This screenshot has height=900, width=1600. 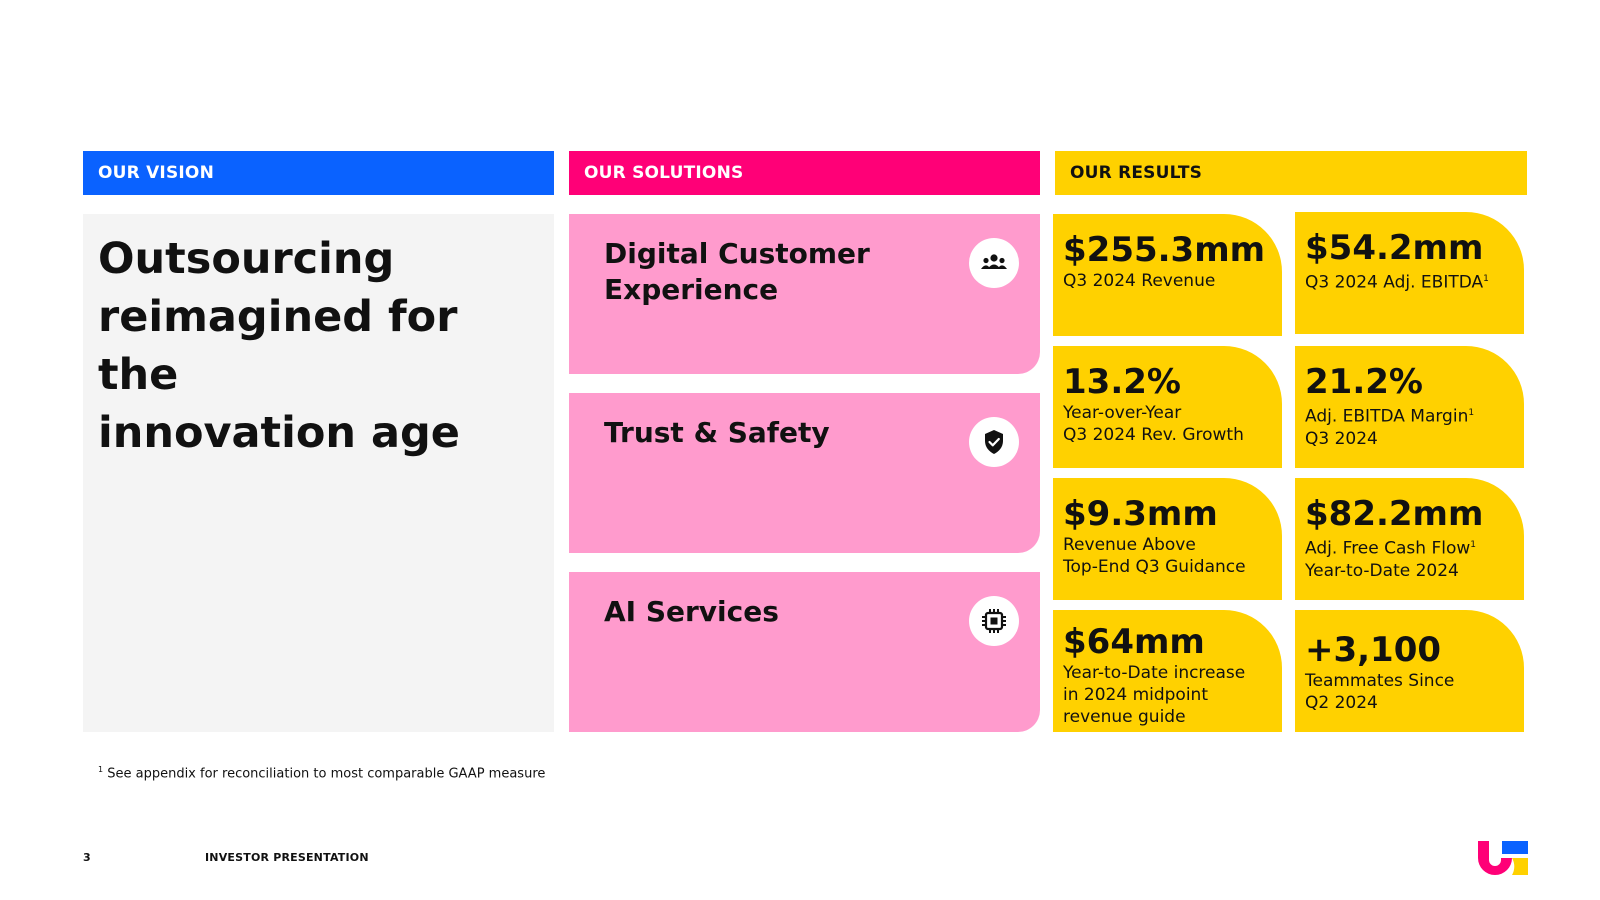 I want to click on result-value: $82.2mm, so click(x=1394, y=514).